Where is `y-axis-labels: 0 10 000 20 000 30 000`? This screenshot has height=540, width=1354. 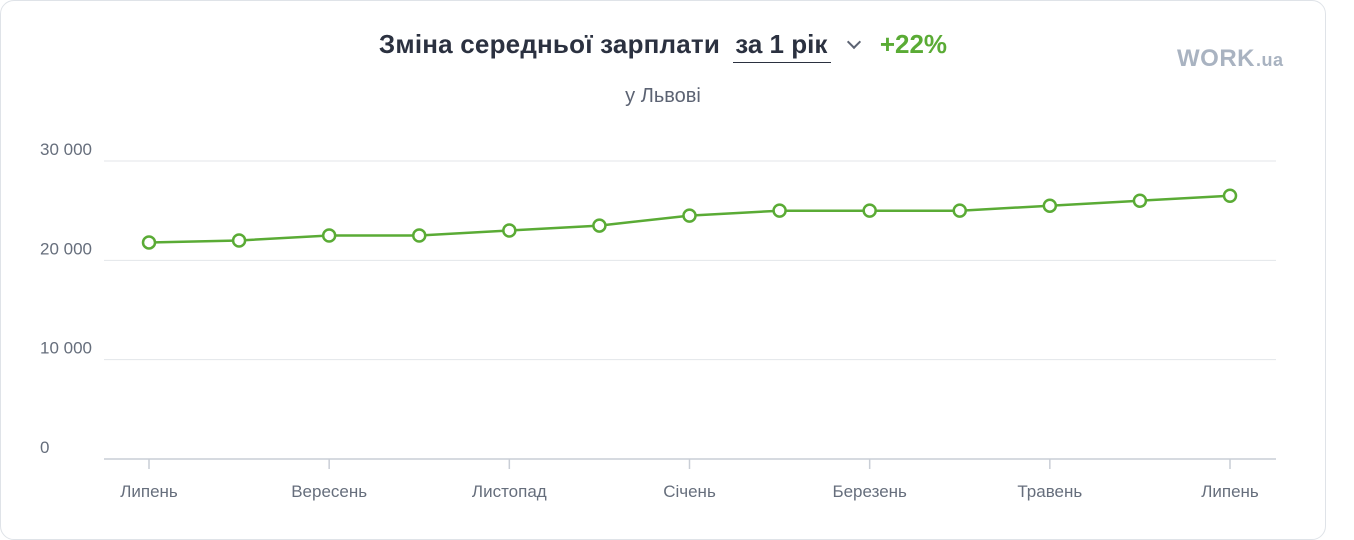 y-axis-labels: 0 10 000 20 000 30 000 is located at coordinates (66, 298).